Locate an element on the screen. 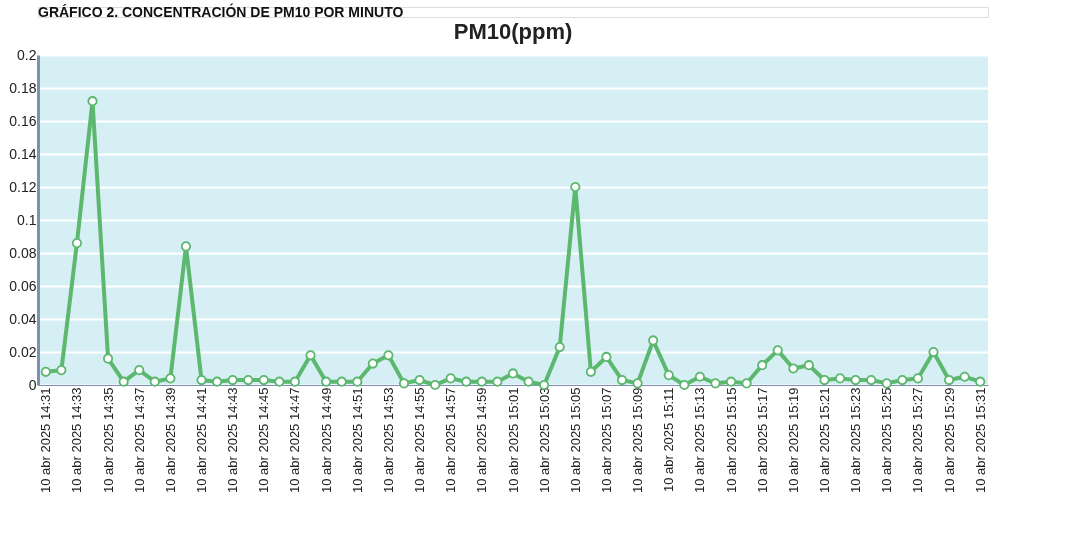 This screenshot has height=542, width=1076. x-tick-label: 10 abr 2025 15:25 is located at coordinates (887, 440).